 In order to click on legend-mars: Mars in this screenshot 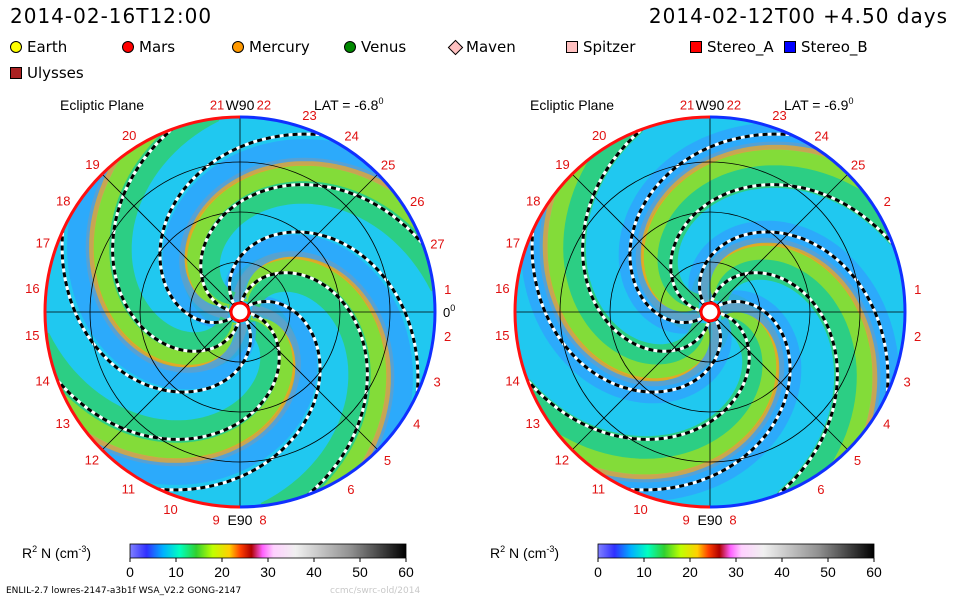, I will do `click(148, 47)`.